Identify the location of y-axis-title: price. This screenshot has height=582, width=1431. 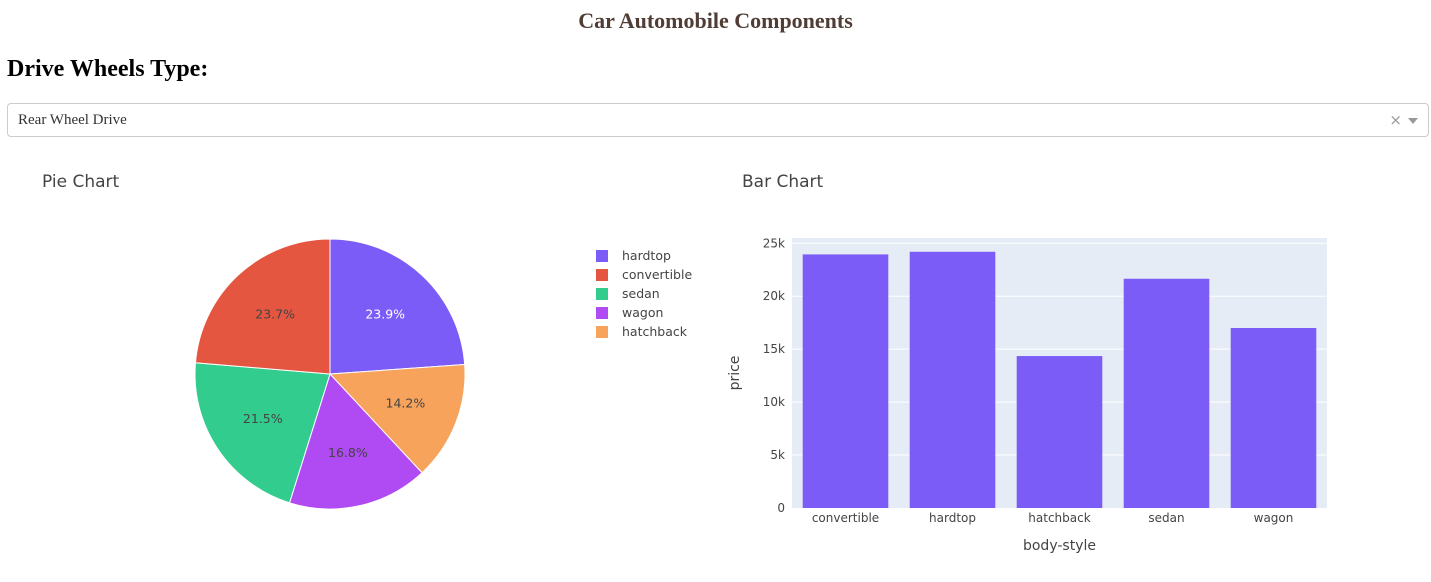
(735, 373).